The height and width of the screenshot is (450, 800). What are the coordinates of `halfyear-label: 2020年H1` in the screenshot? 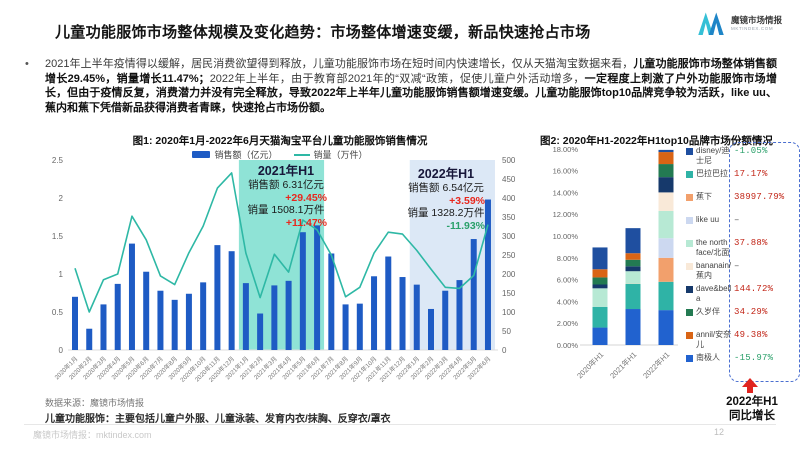 It's located at (589, 364).